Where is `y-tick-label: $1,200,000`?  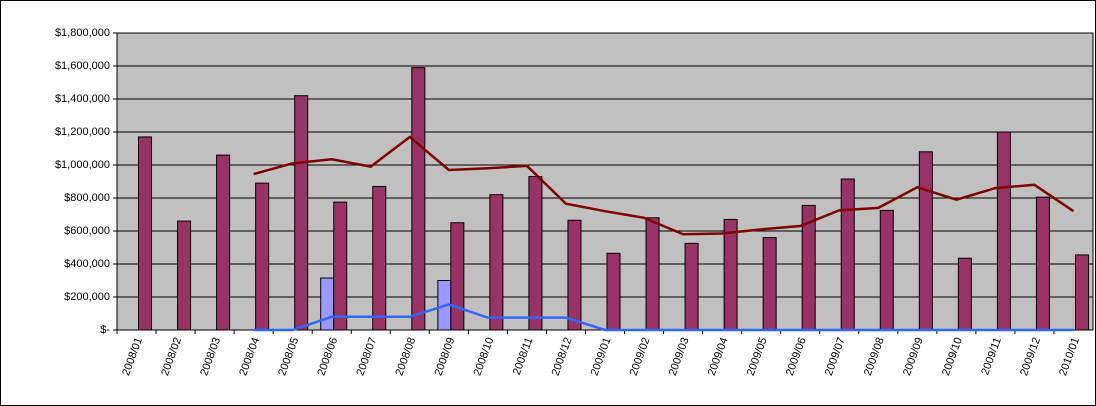
y-tick-label: $1,200,000 is located at coordinates (82, 132).